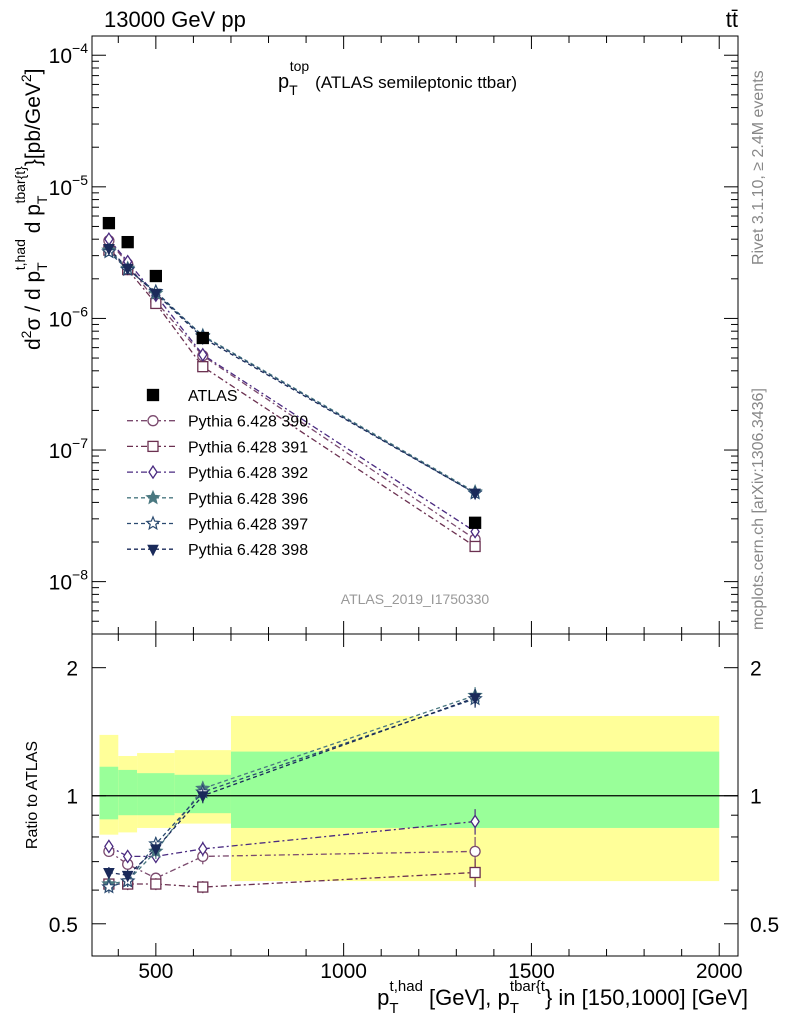 This screenshot has height=1024, width=786. I want to click on energy-label: 13000 GeV pp, so click(175, 19).